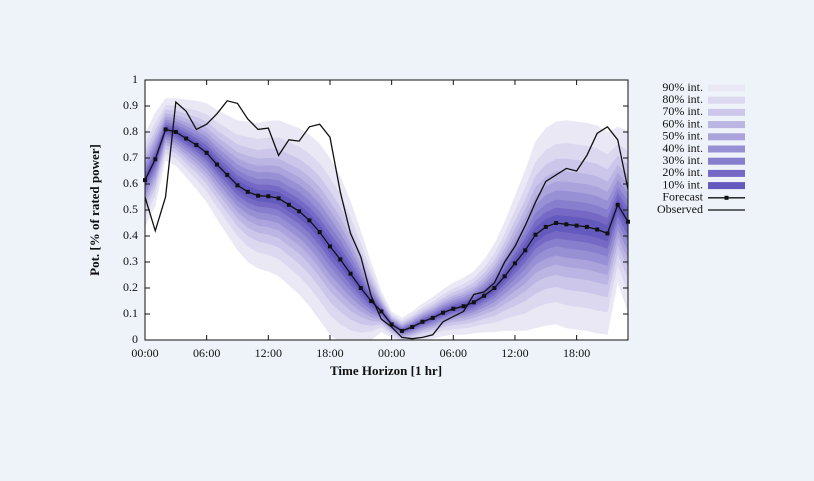 The image size is (814, 481). What do you see at coordinates (386, 370) in the screenshot?
I see `x-axis-label: Time Horizon [1 hr]` at bounding box center [386, 370].